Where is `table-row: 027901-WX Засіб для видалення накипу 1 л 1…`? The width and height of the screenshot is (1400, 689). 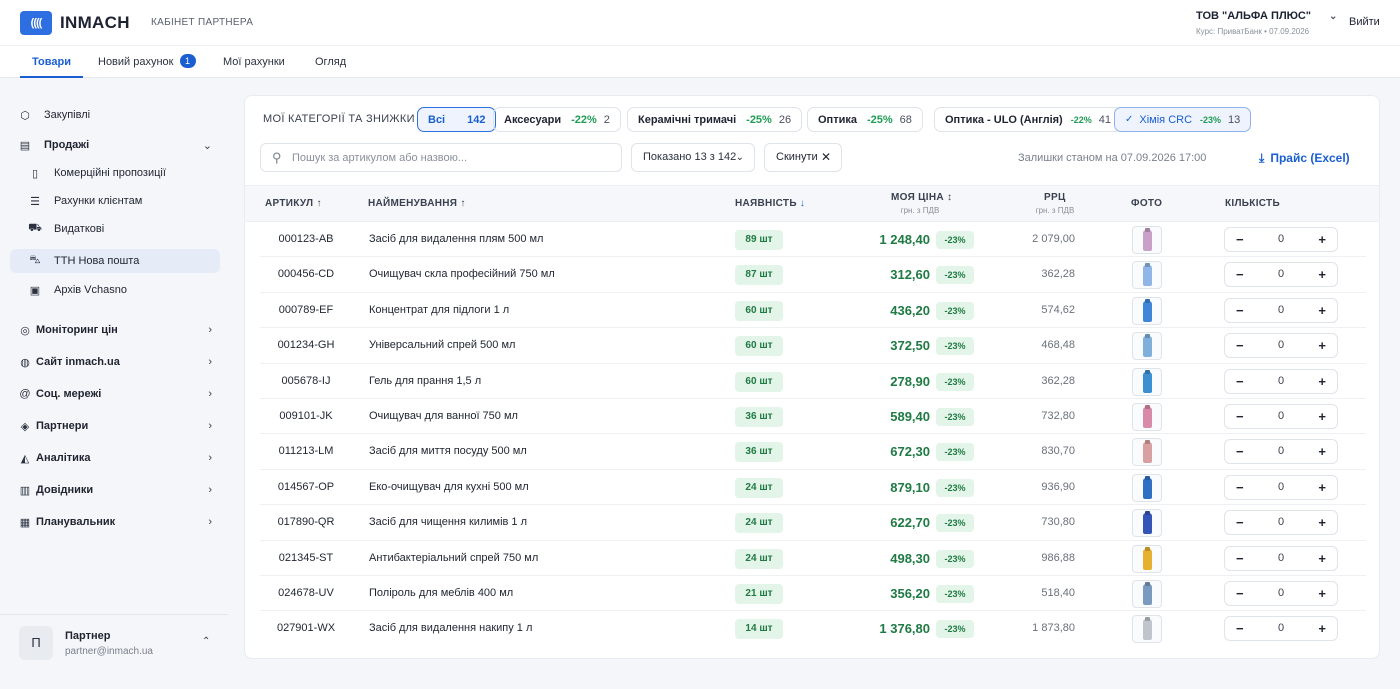 table-row: 027901-WX Засіб для видалення накипу 1 л 1… is located at coordinates (813, 628).